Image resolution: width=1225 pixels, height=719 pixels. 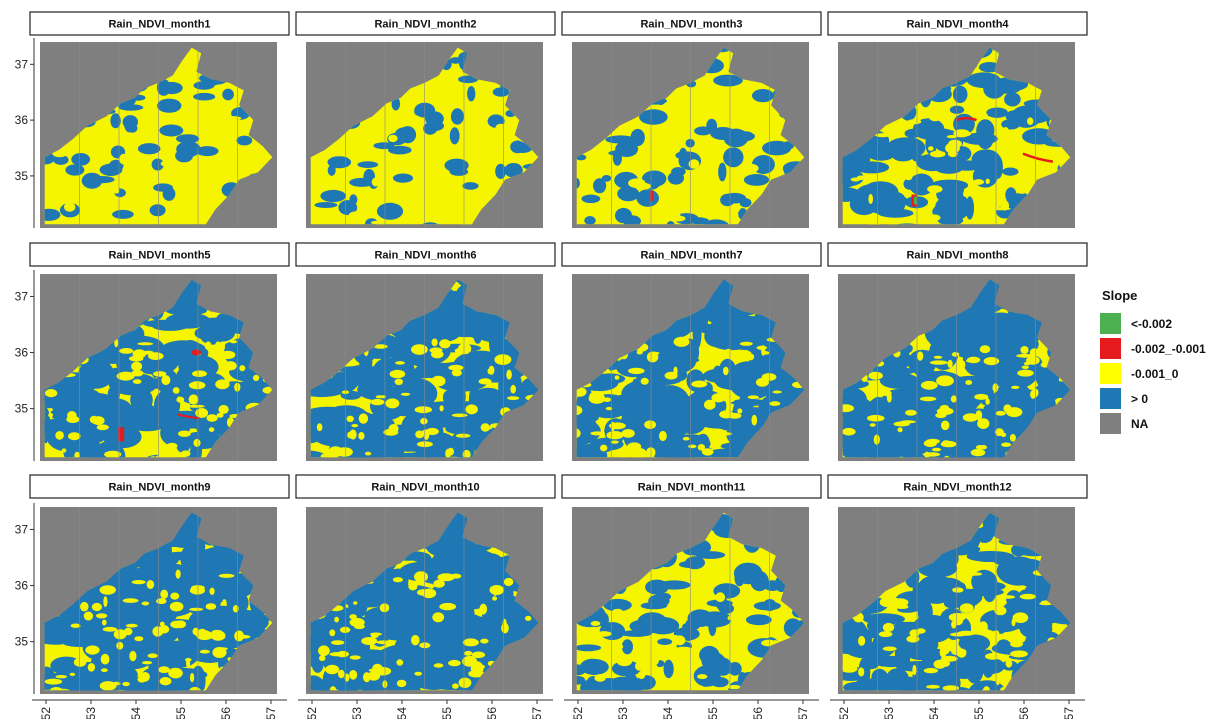 I want to click on map-panel: Rain_NDVI_month12, so click(x=957, y=584).